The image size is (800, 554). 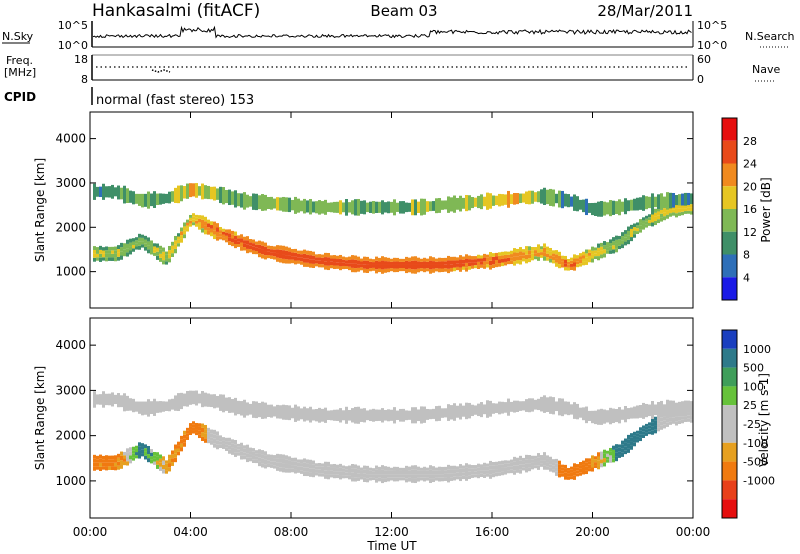 I want to click on colorbar-swatch, so click(x=729, y=414).